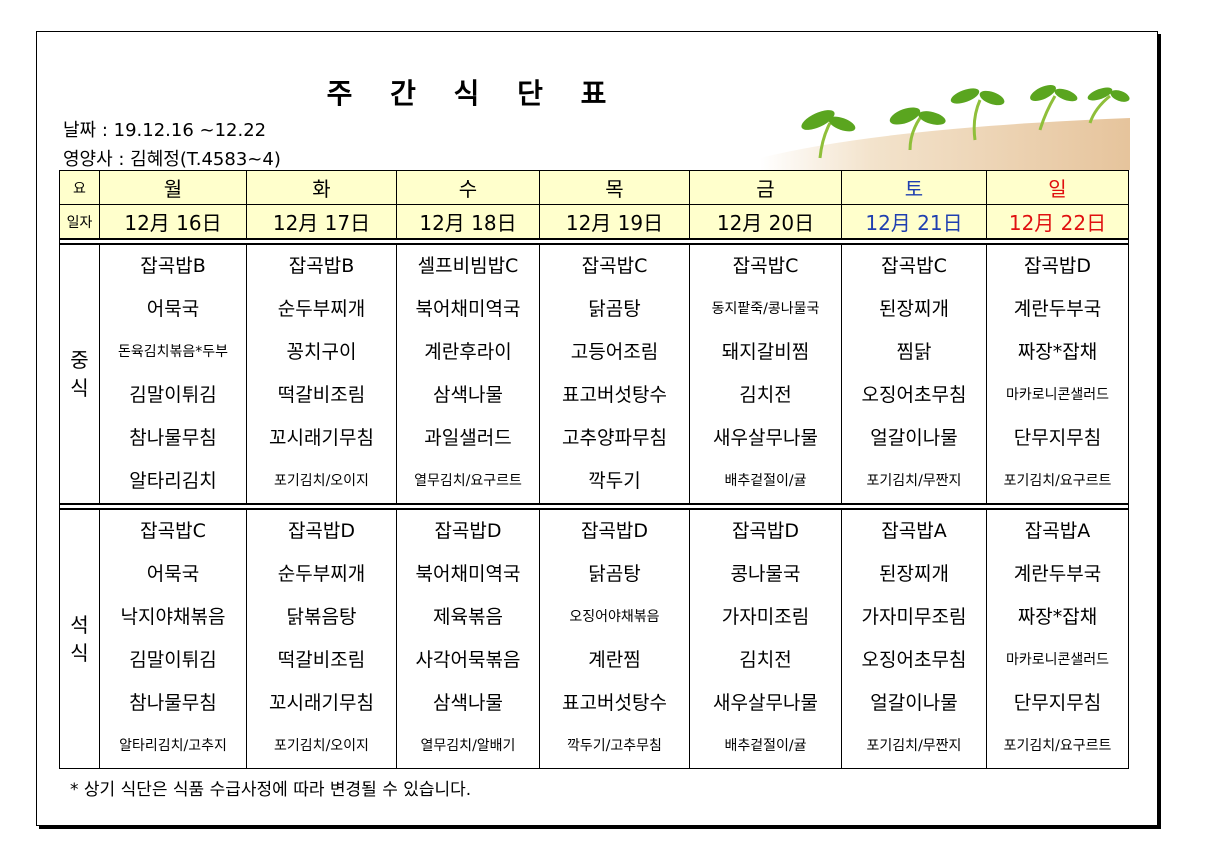 The width and height of the screenshot is (1207, 850). Describe the element at coordinates (914, 660) in the screenshot. I see `menu-item: 오징어초무침` at that location.